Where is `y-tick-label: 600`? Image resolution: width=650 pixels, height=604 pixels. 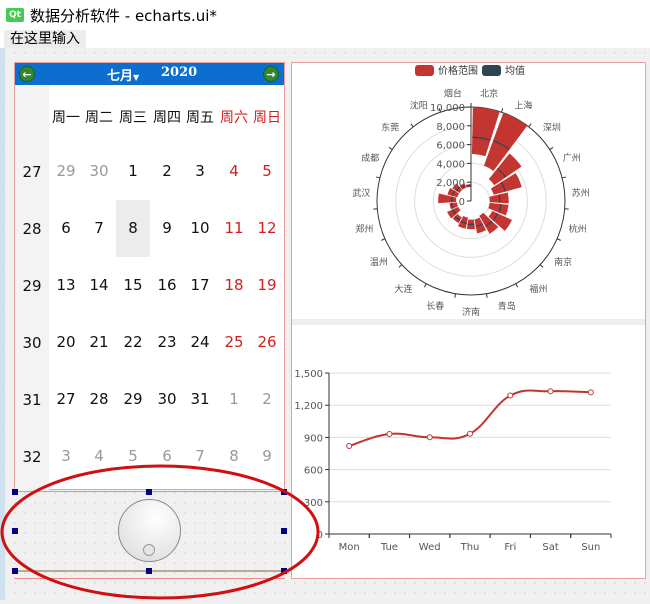
y-tick-label: 600 is located at coordinates (313, 471).